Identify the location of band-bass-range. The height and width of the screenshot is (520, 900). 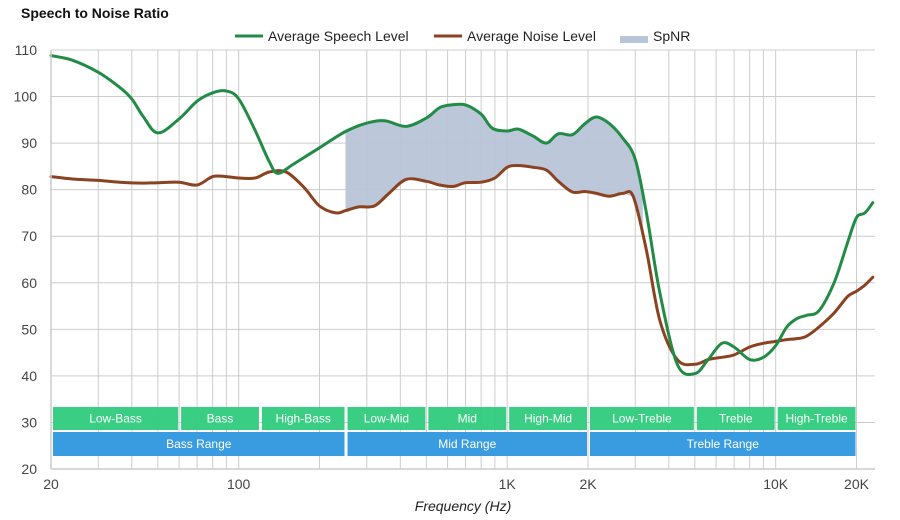
(199, 444).